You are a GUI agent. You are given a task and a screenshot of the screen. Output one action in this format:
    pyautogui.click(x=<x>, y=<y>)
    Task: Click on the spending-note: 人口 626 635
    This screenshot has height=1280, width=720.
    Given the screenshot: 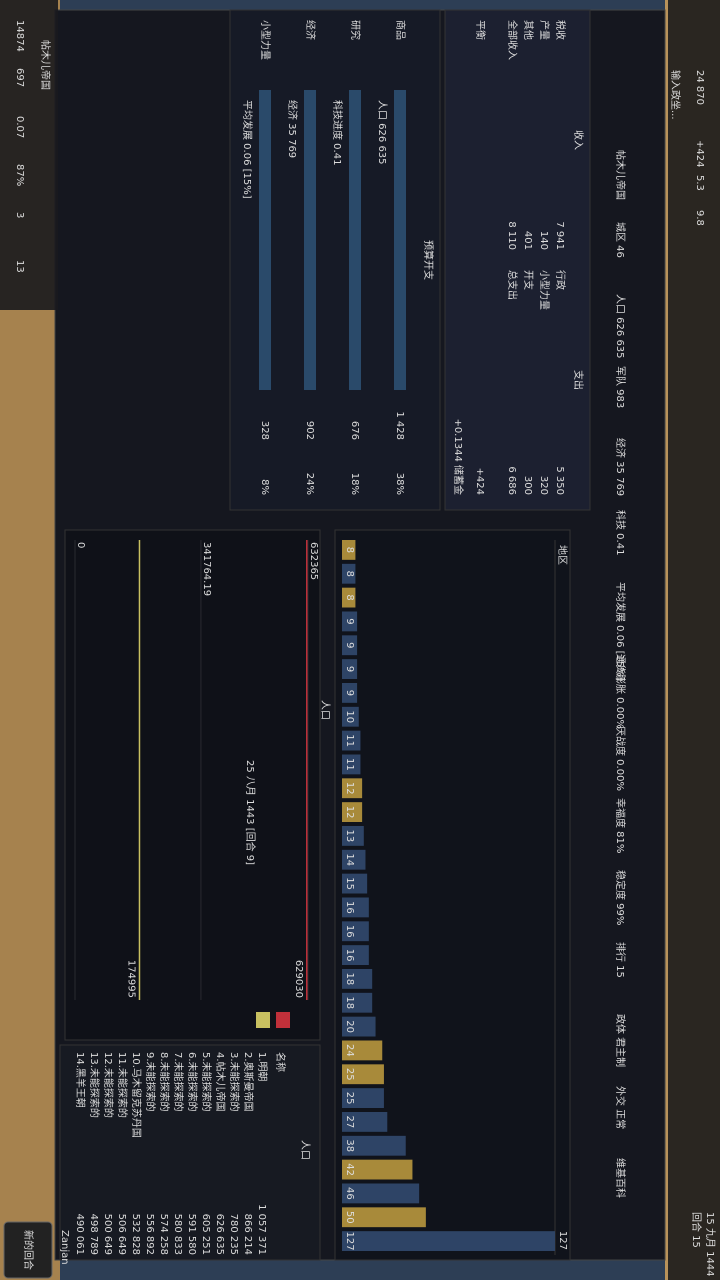 What is the action you would take?
    pyautogui.click(x=382, y=132)
    